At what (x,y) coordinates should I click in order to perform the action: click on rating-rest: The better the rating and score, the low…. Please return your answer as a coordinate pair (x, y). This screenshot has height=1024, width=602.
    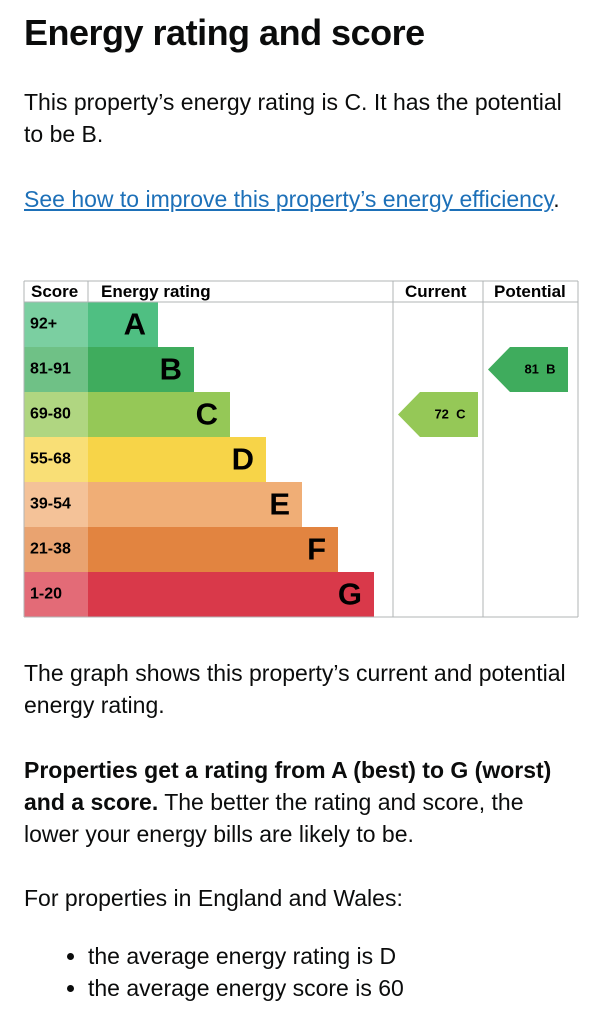
    Looking at the image, I should click on (274, 818).